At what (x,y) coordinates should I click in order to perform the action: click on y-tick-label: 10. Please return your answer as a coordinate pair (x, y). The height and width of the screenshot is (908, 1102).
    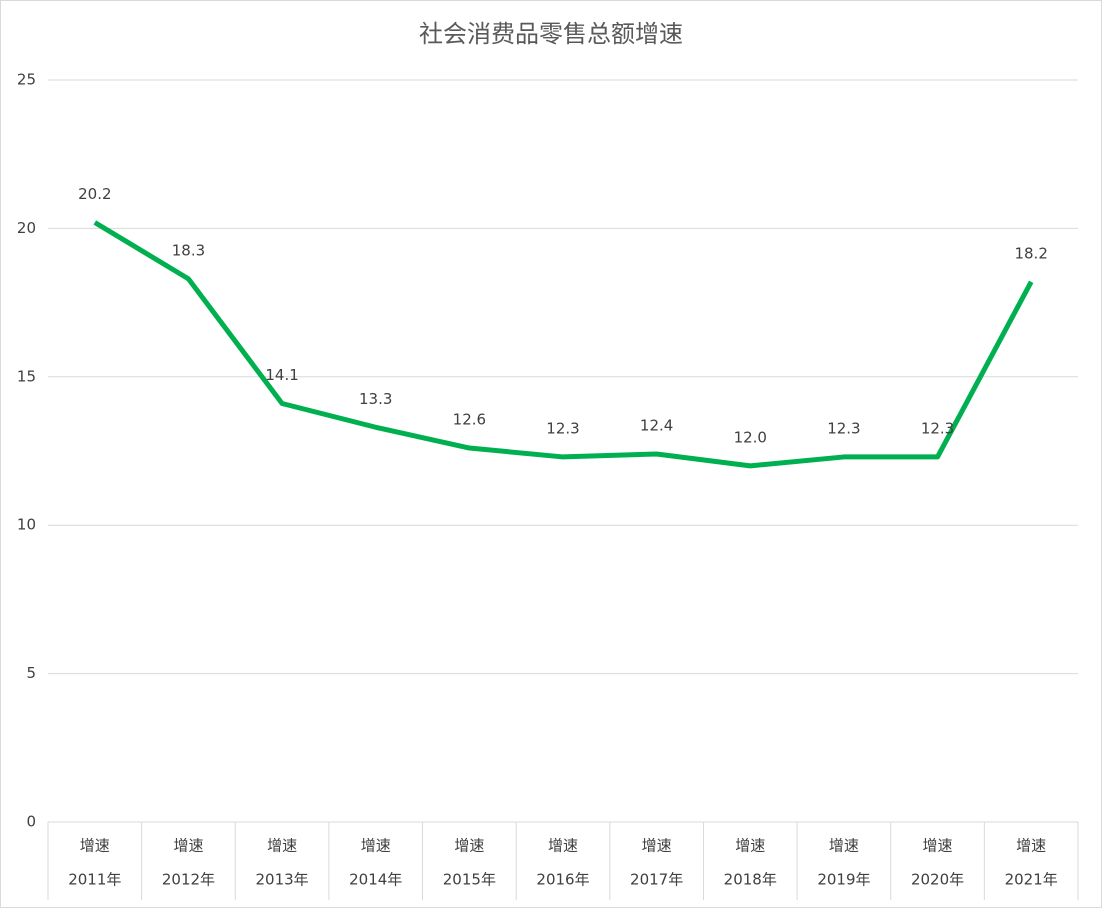
    Looking at the image, I should click on (26, 525).